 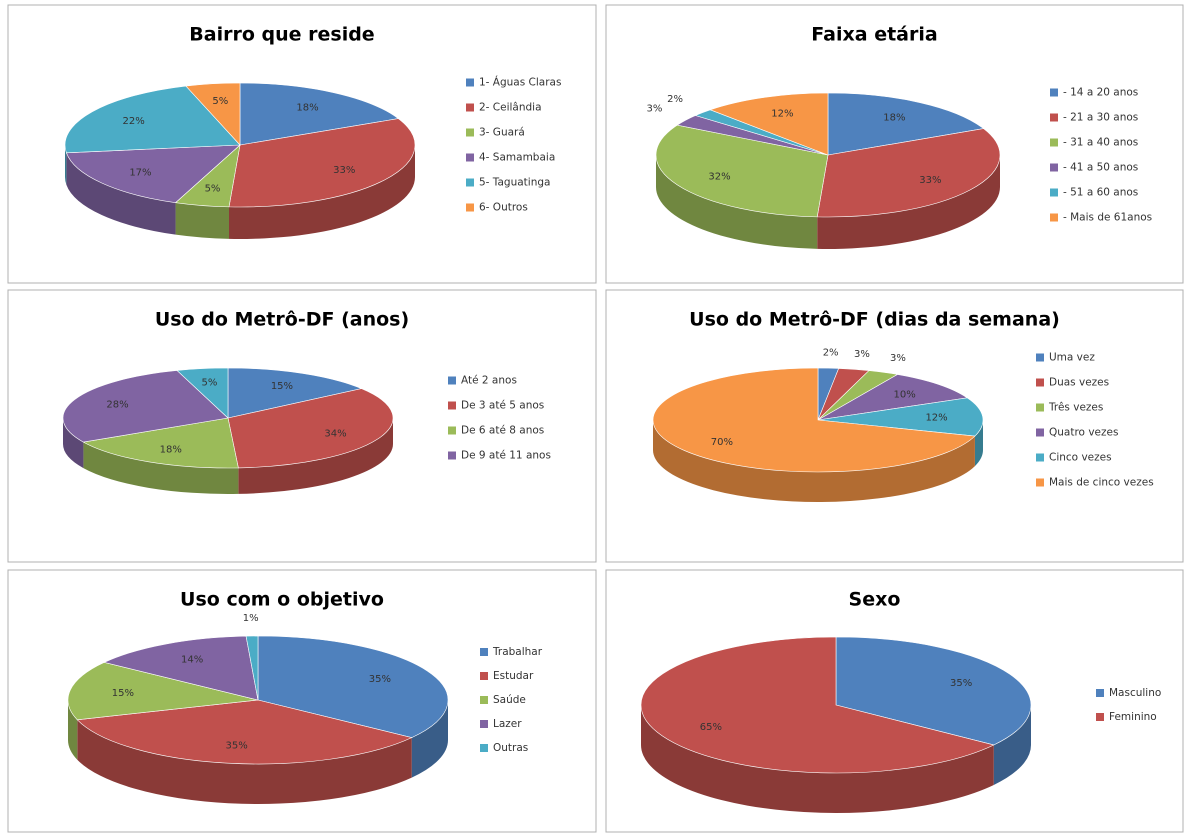 I want to click on legend-label: 5- Taguatinga, so click(x=514, y=183).